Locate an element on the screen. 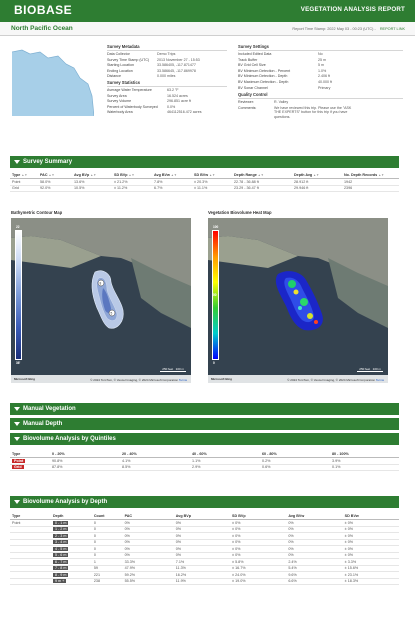 Image resolution: width=415 pixels, height=617 pixels. kv-value: 1.0% is located at coordinates (322, 70).